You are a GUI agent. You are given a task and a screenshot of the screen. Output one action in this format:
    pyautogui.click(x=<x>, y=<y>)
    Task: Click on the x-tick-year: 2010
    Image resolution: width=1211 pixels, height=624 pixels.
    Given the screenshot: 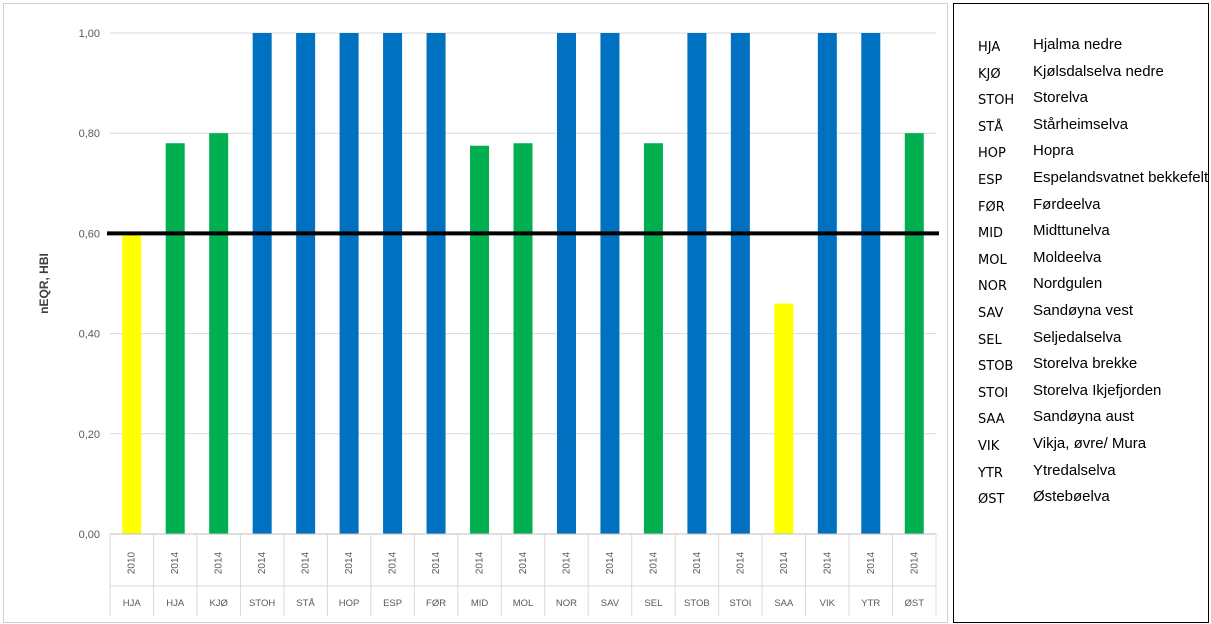 What is the action you would take?
    pyautogui.click(x=132, y=562)
    